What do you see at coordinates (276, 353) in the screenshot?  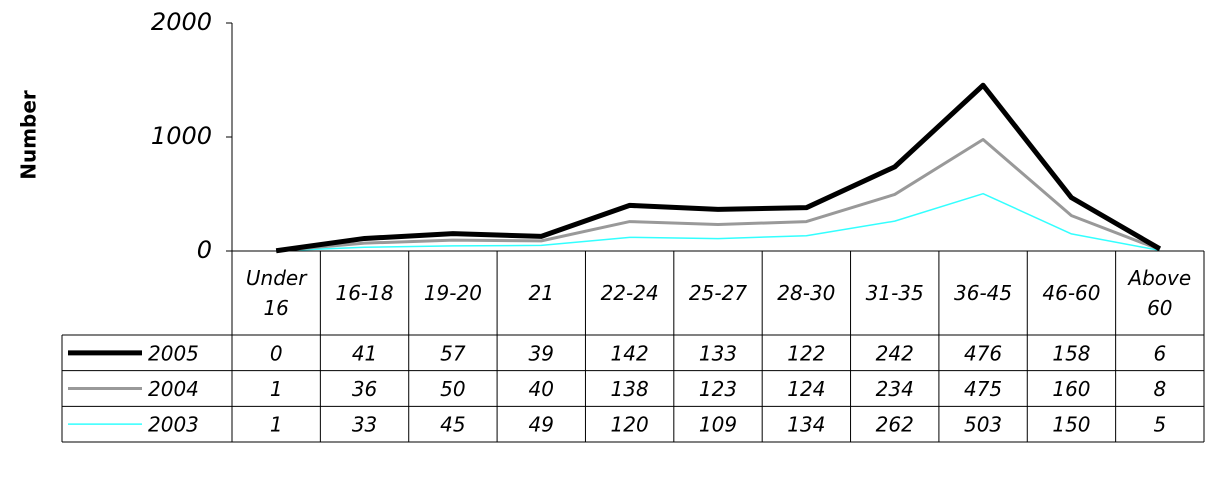 I see `table-cell: 0` at bounding box center [276, 353].